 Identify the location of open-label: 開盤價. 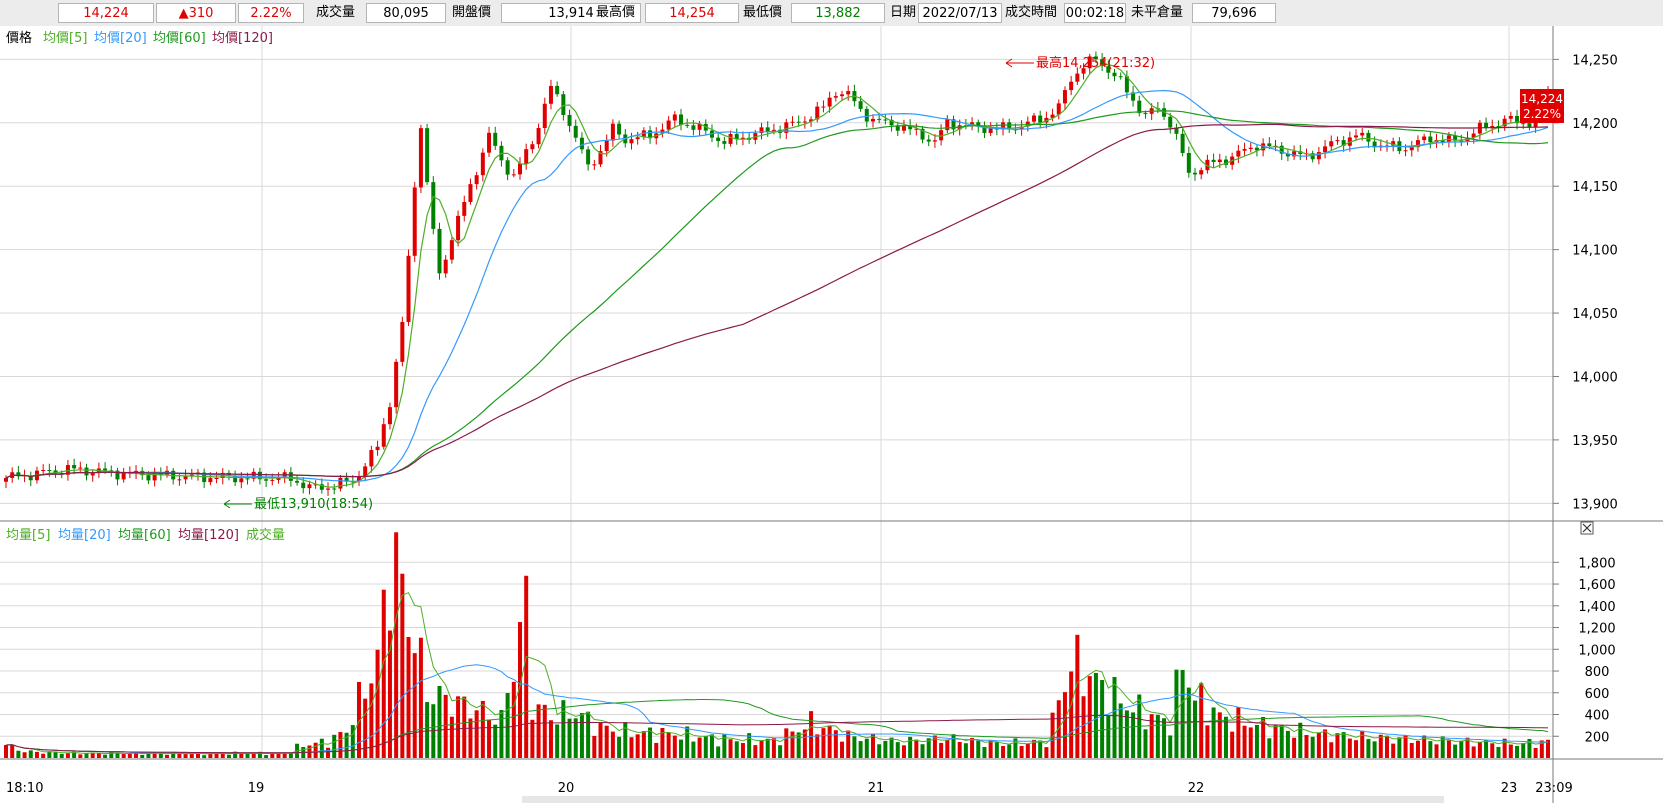
(472, 12).